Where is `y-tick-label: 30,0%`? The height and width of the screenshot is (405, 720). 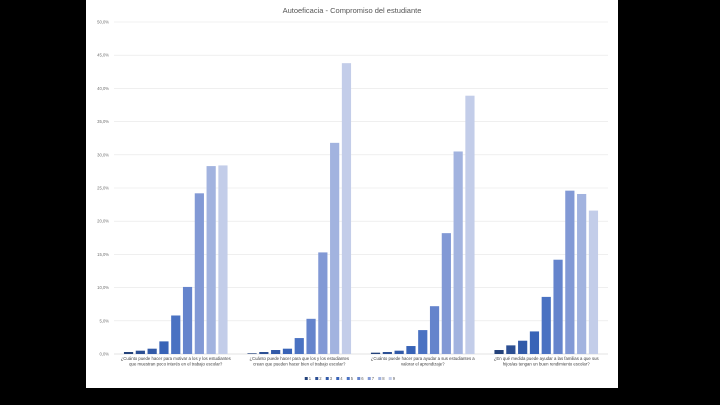 y-tick-label: 30,0% is located at coordinates (103, 154).